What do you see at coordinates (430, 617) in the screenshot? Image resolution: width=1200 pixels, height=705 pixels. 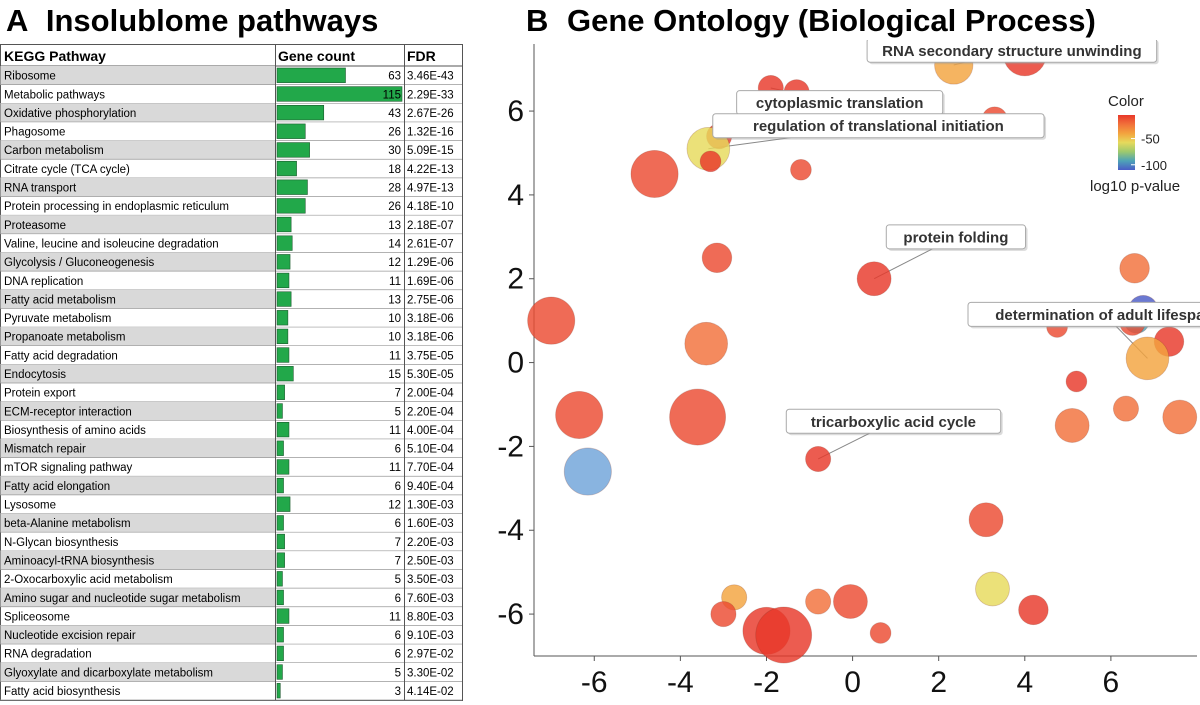 I see `fdr-value: 8.80E-03` at bounding box center [430, 617].